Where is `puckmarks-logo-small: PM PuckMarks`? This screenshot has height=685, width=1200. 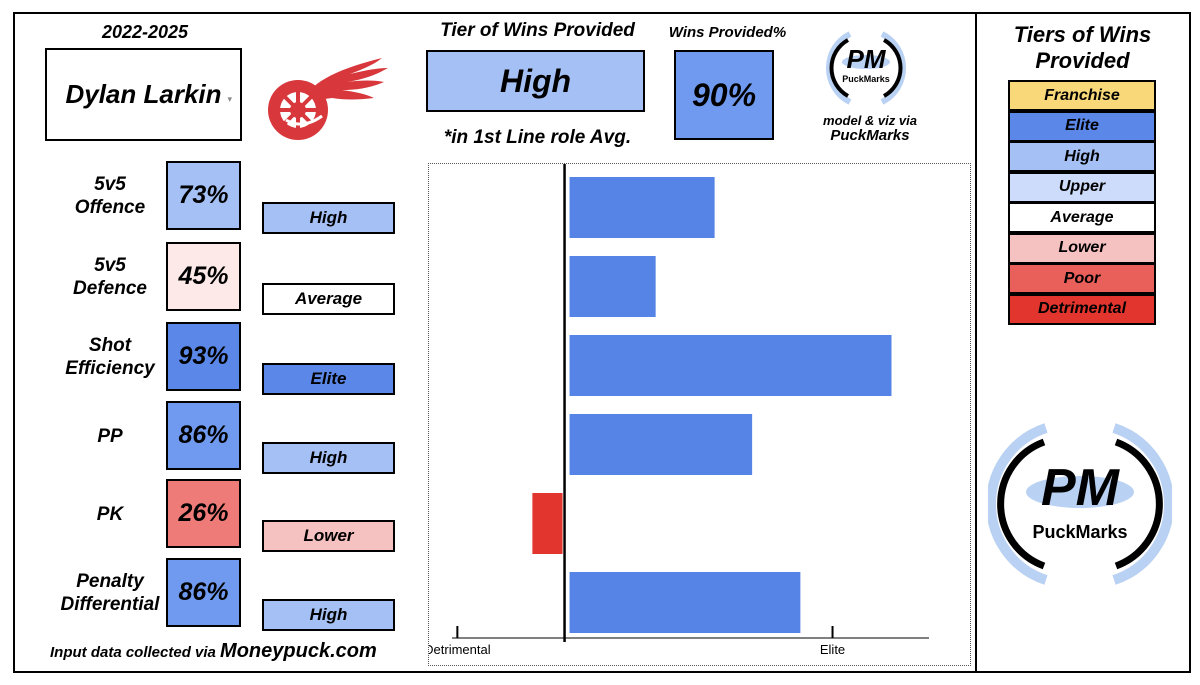 puckmarks-logo-small: PM PuckMarks is located at coordinates (866, 68).